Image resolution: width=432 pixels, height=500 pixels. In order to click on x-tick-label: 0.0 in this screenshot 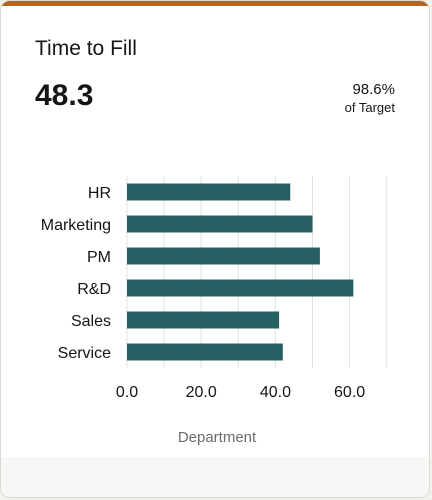, I will do `click(127, 392)`.